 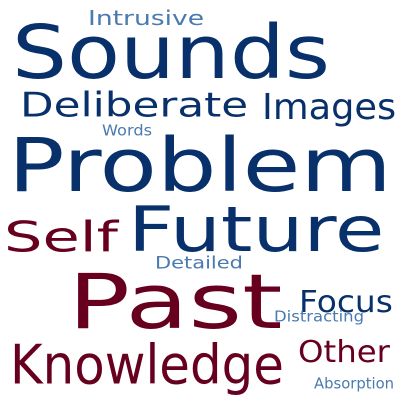 I want to click on word-intrusive: Intrusive, so click(x=146, y=18).